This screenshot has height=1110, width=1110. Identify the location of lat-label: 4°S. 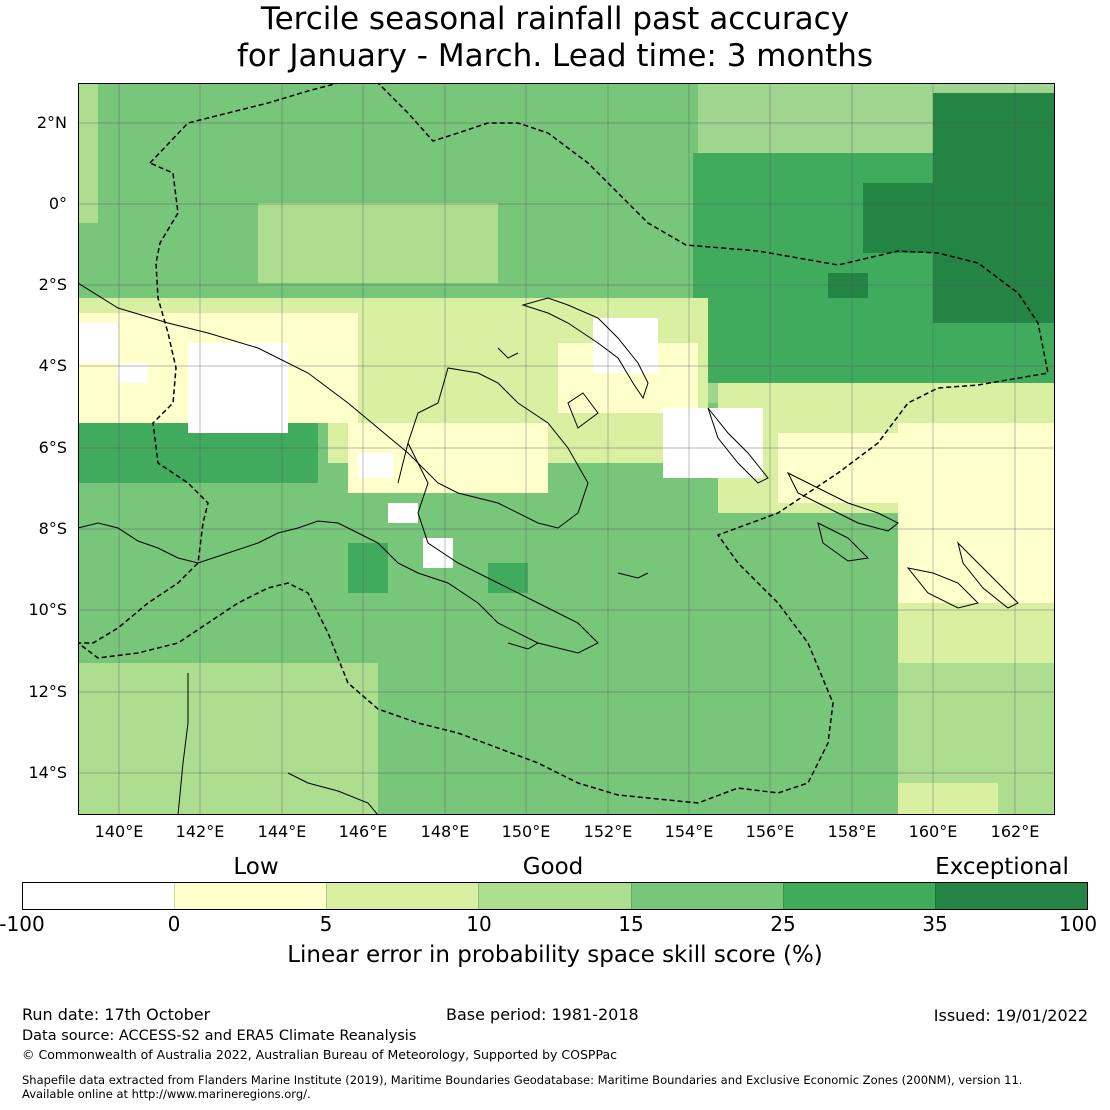
(52, 365).